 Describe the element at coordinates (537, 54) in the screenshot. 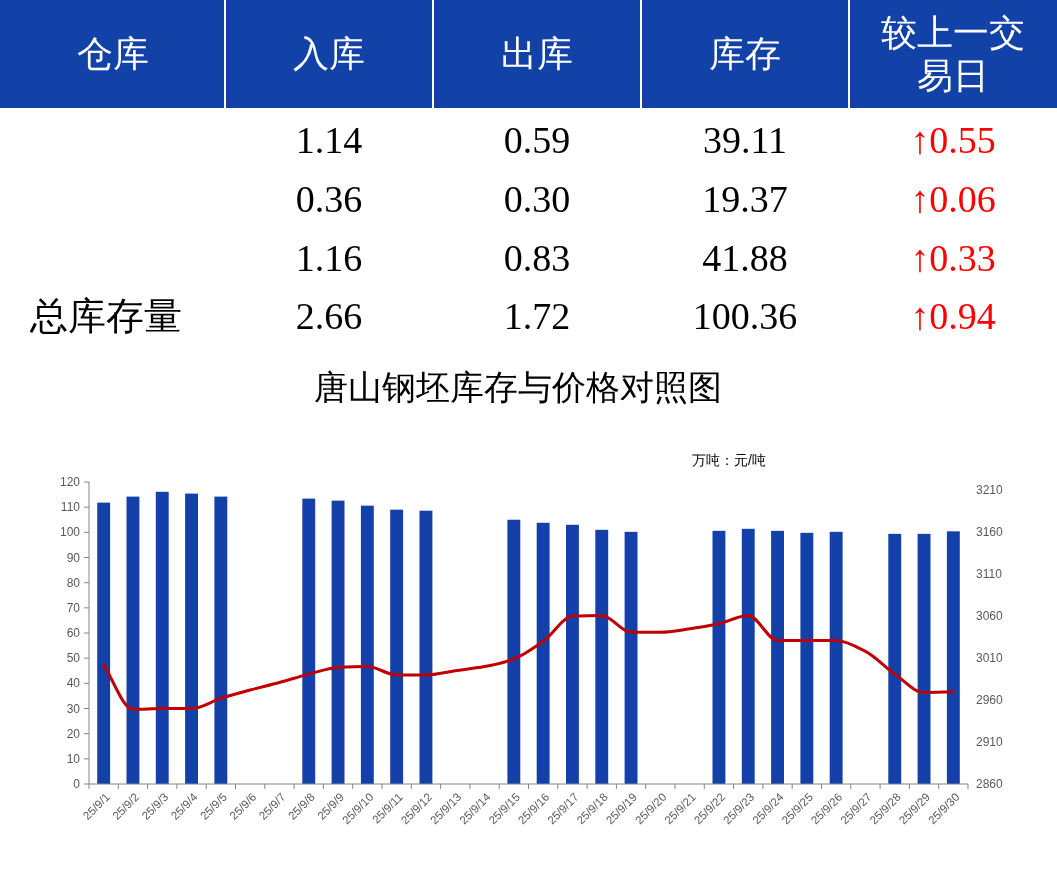

I see `category-label: 出库` at that location.